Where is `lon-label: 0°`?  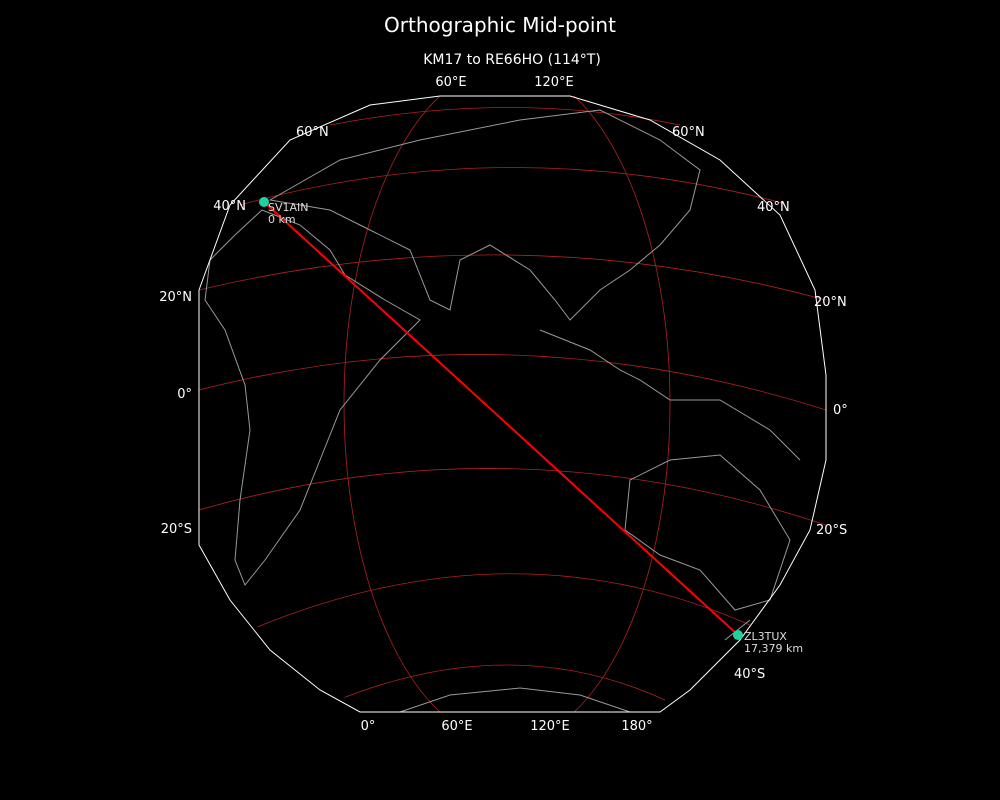 lon-label: 0° is located at coordinates (368, 726).